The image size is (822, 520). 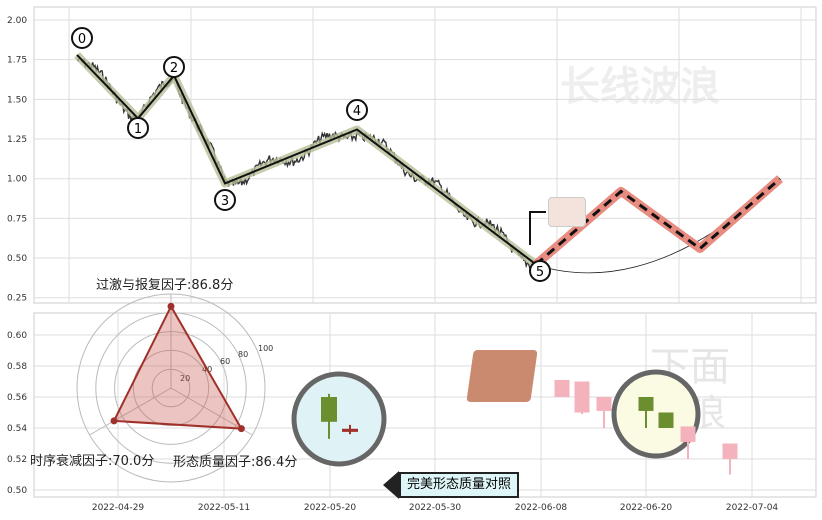 I want to click on y-tick-label: 0.52, so click(x=17, y=460).